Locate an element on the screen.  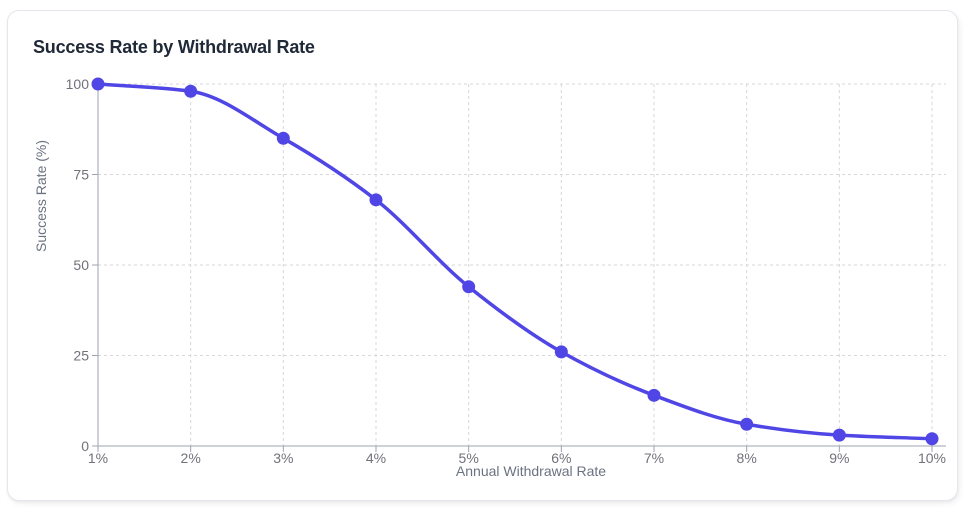
svg-text: 25 is located at coordinates (81, 356).